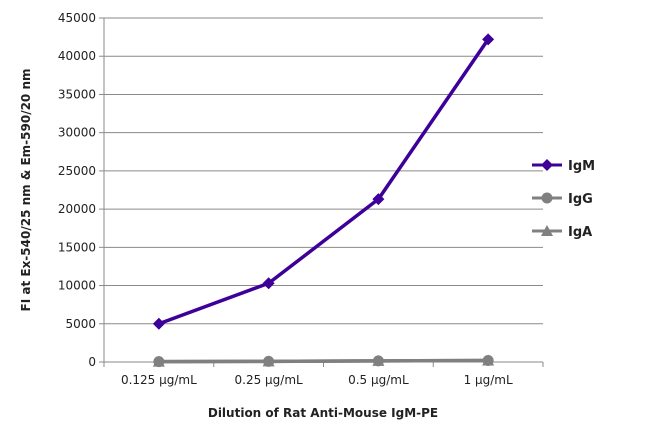 The image size is (650, 433). Describe the element at coordinates (77, 133) in the screenshot. I see `y-tick-label: 30000` at that location.